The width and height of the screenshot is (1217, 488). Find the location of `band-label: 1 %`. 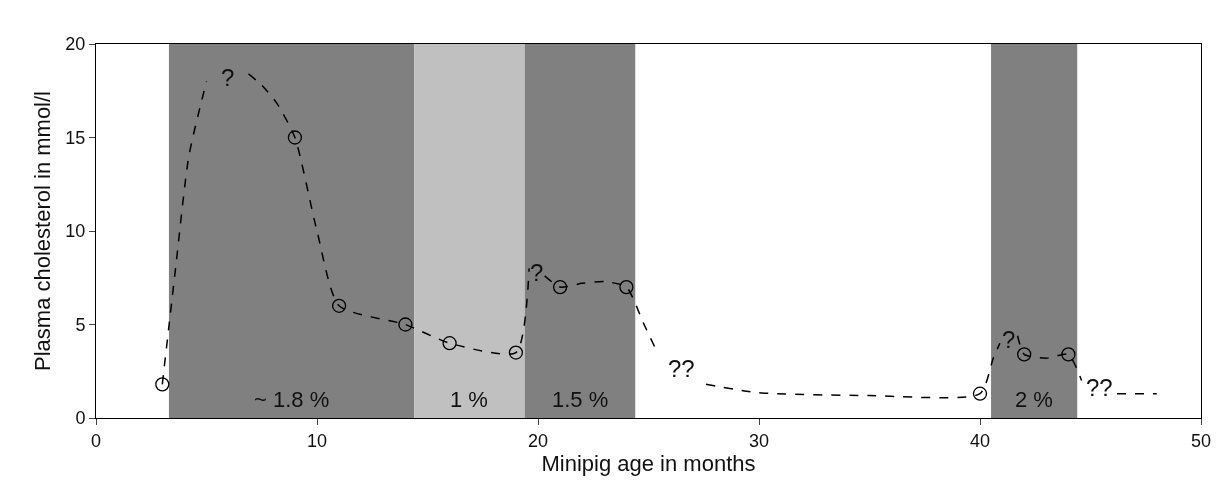

band-label: 1 % is located at coordinates (469, 399).